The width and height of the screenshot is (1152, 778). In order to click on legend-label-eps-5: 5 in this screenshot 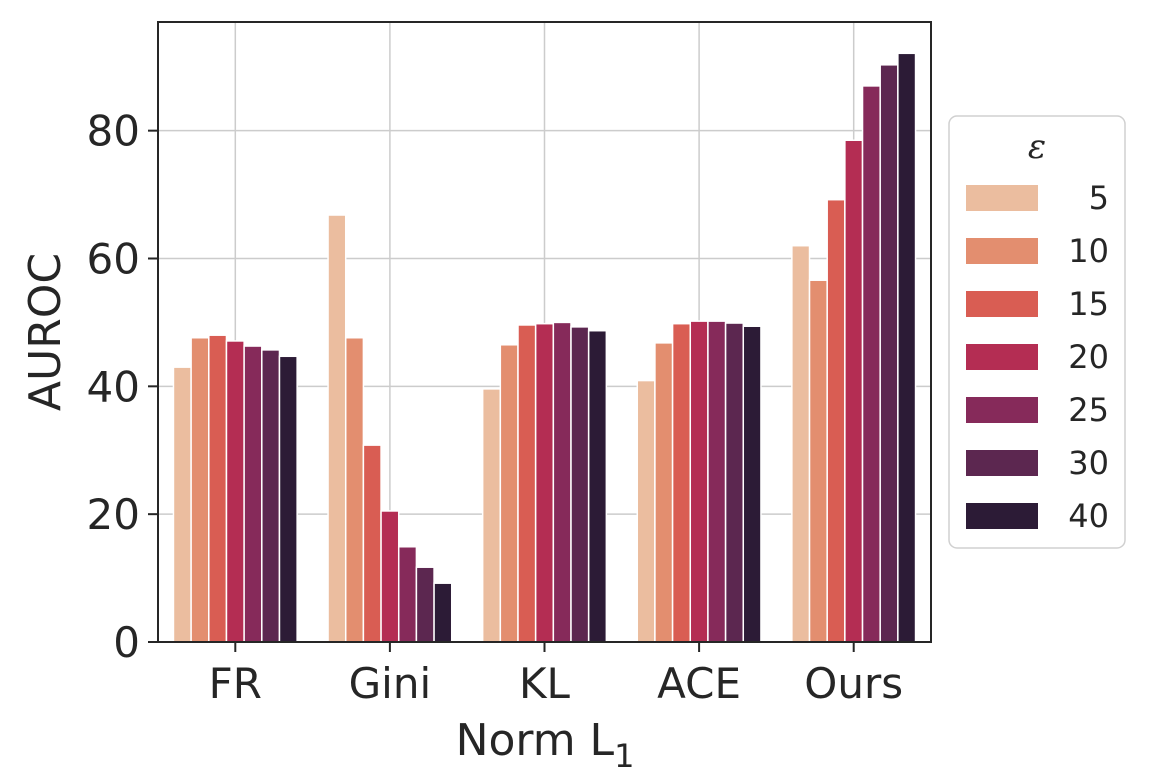, I will do `click(1099, 198)`.